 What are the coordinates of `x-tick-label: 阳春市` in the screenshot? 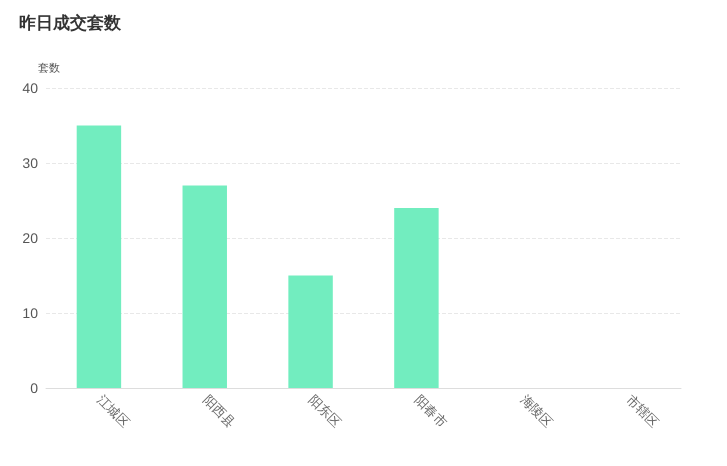 It's located at (430, 411).